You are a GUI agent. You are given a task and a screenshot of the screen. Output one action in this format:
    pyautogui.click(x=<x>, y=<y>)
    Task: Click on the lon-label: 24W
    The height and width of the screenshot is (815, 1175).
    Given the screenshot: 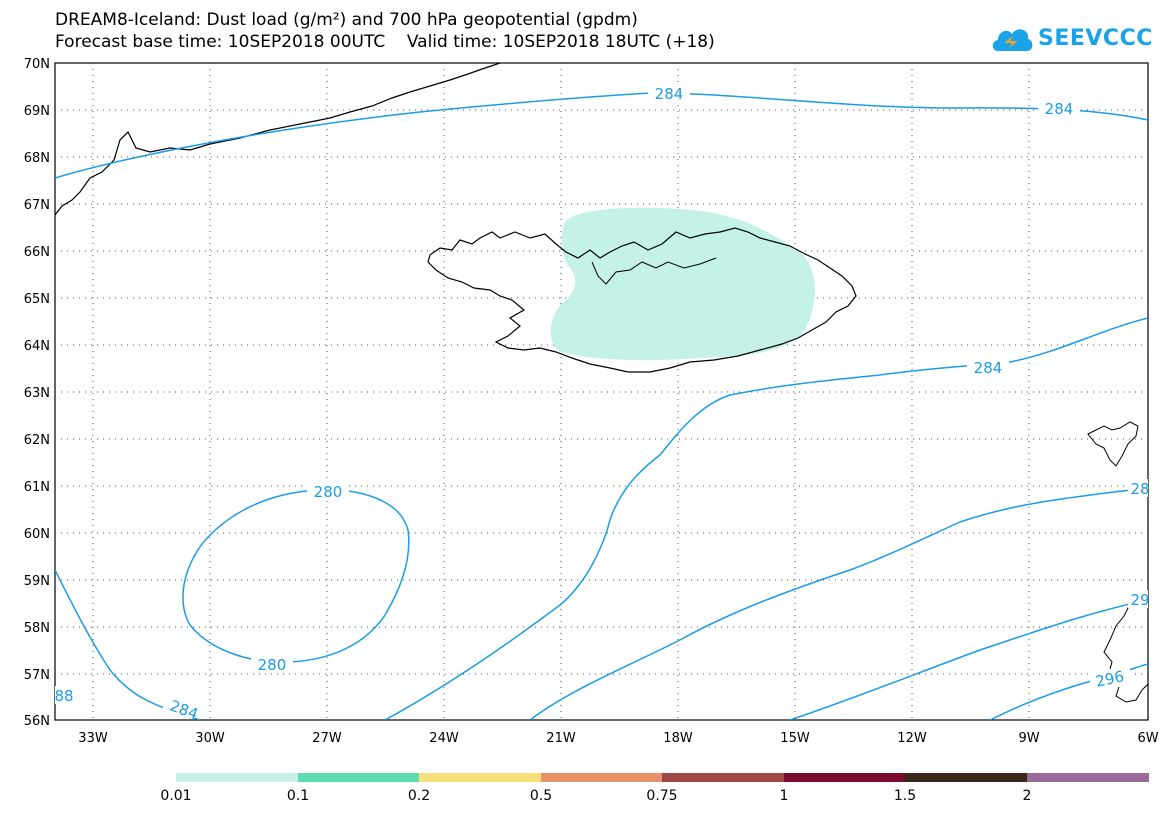 What is the action you would take?
    pyautogui.click(x=444, y=738)
    